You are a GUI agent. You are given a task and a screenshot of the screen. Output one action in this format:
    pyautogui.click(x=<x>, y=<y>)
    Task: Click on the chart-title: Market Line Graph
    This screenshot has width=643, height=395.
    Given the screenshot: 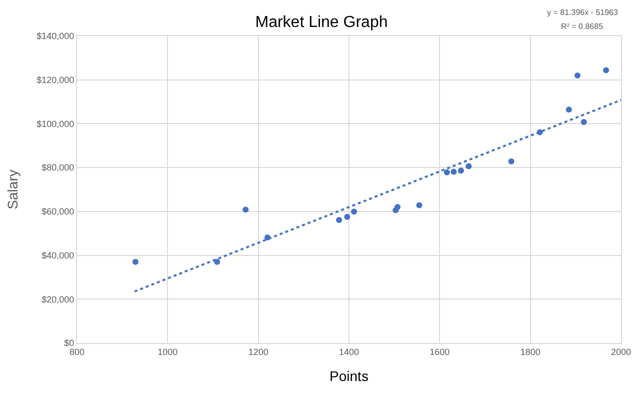 What is the action you would take?
    pyautogui.click(x=321, y=22)
    